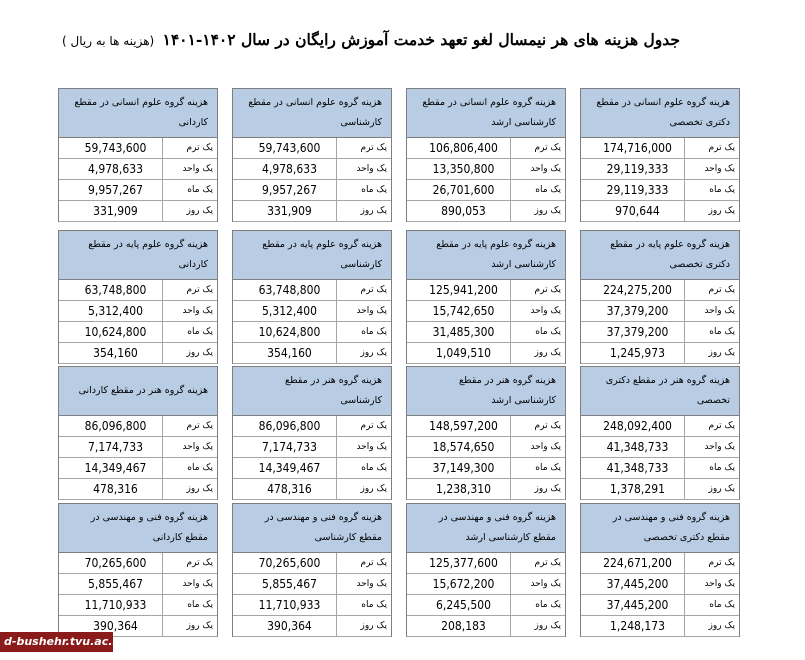 Image resolution: width=805 pixels, height=660 pixels. I want to click on table-row: یک روز 970,644, so click(660, 211).